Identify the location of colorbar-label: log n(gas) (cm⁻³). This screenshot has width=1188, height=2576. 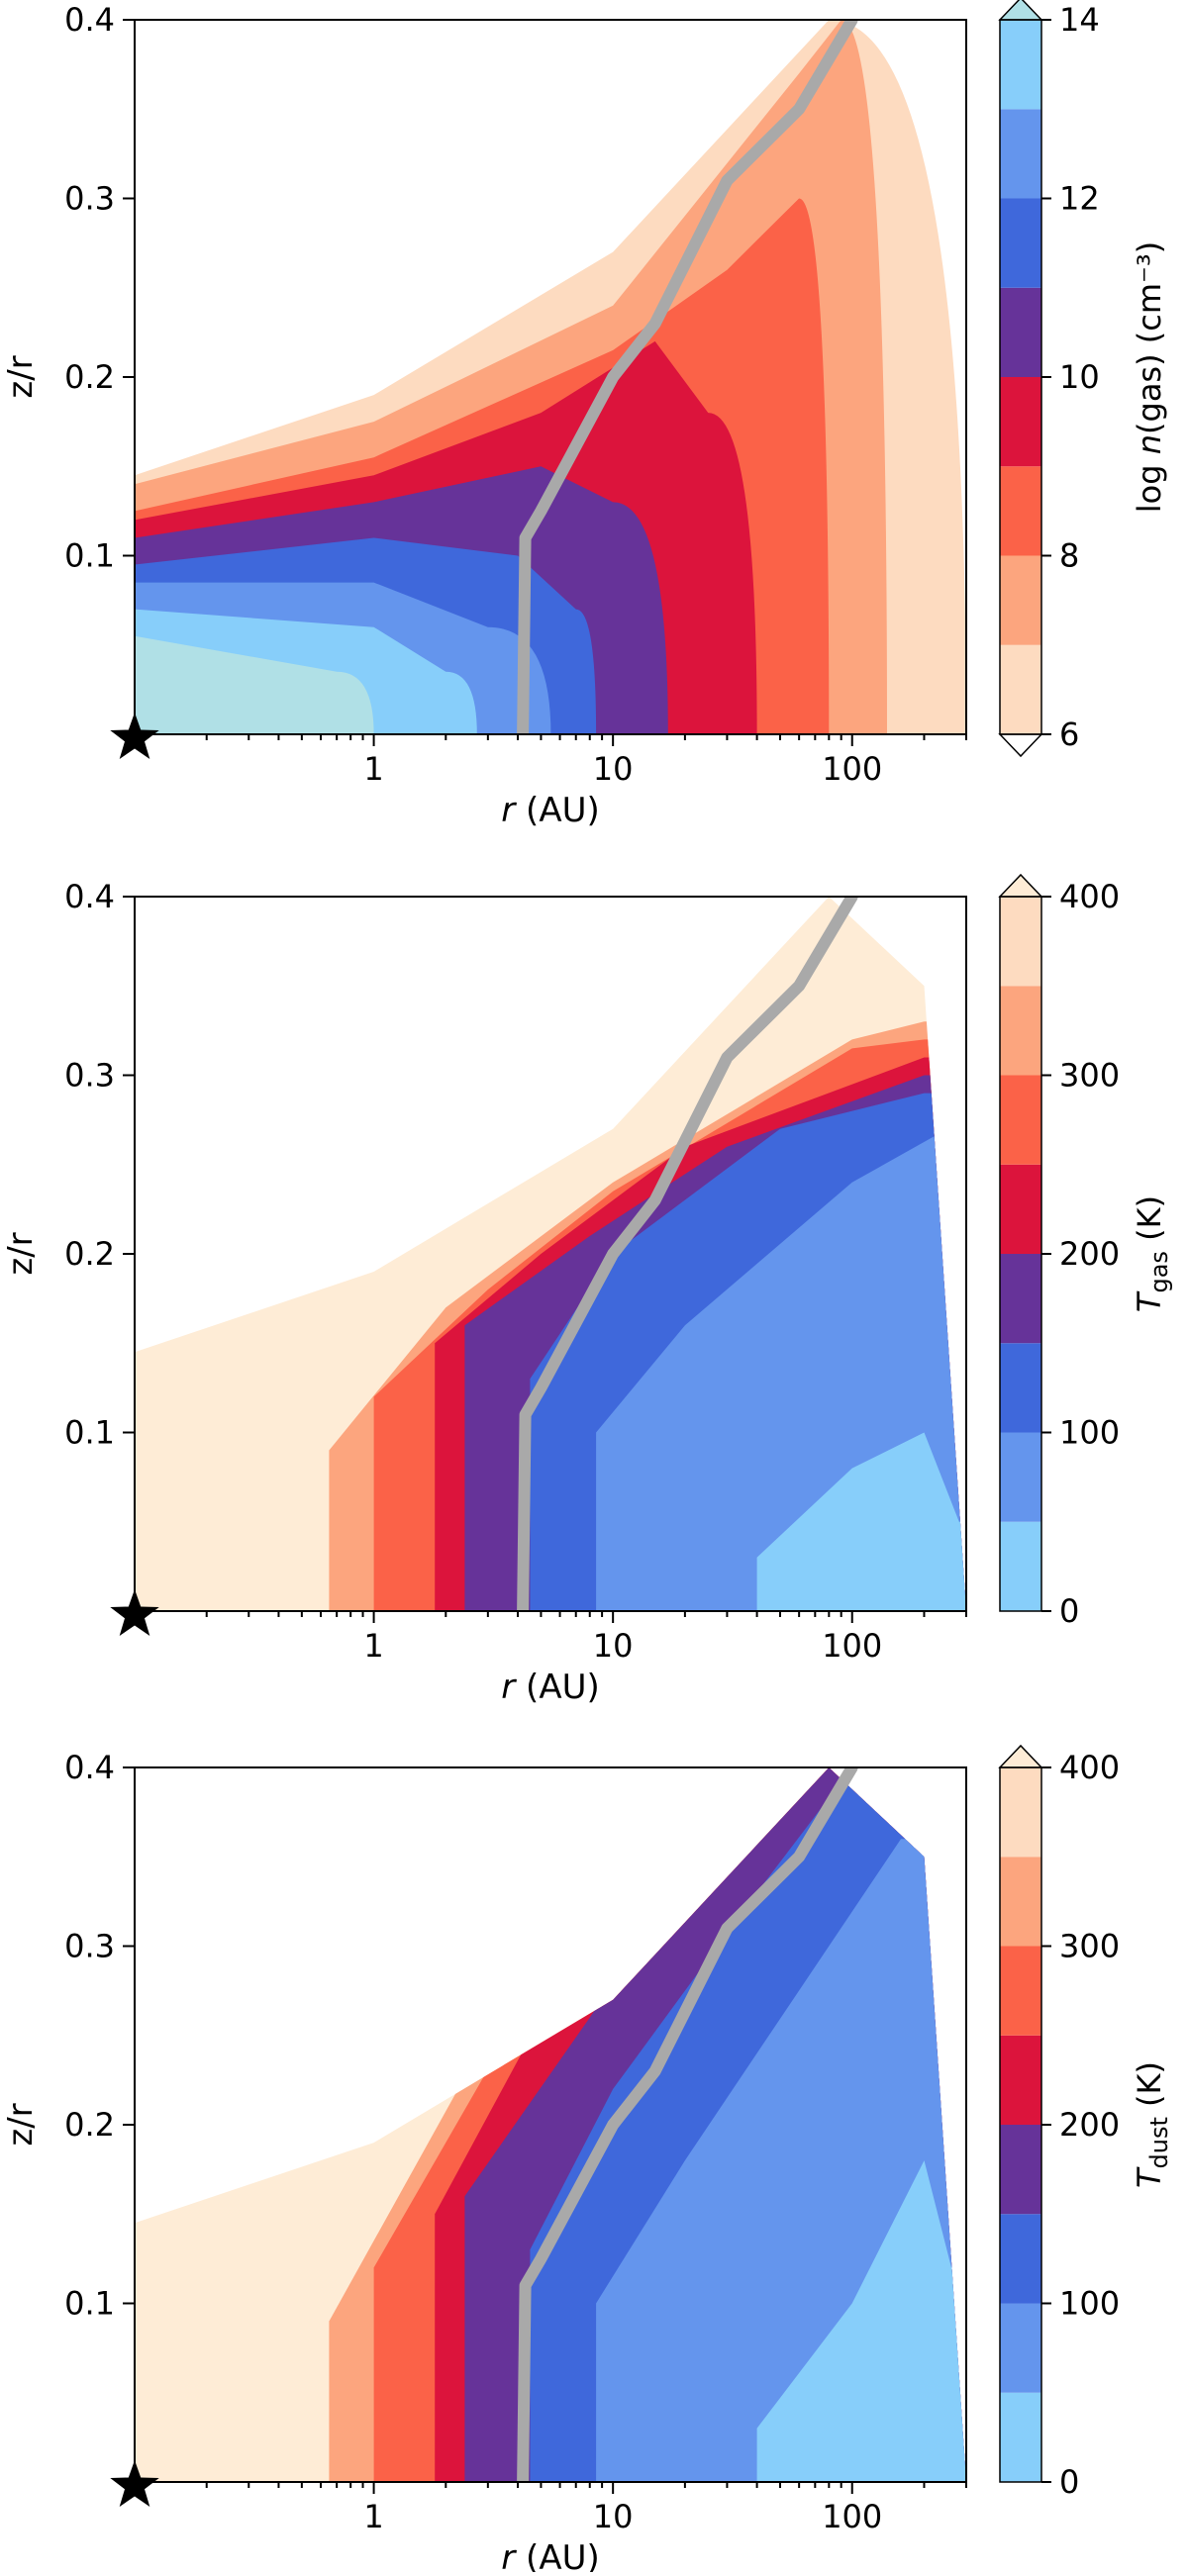
(1149, 377).